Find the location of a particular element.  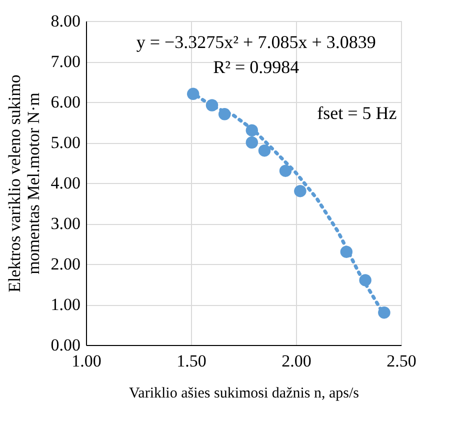

annotation: fset = 5 Hz is located at coordinates (357, 113).